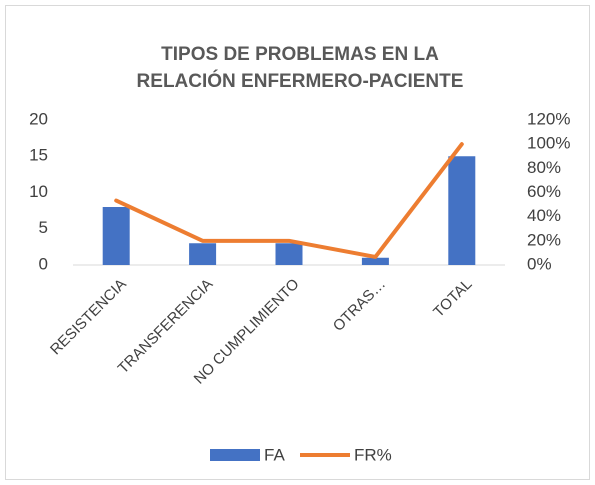  What do you see at coordinates (373, 454) in the screenshot?
I see `legend-label: FR%` at bounding box center [373, 454].